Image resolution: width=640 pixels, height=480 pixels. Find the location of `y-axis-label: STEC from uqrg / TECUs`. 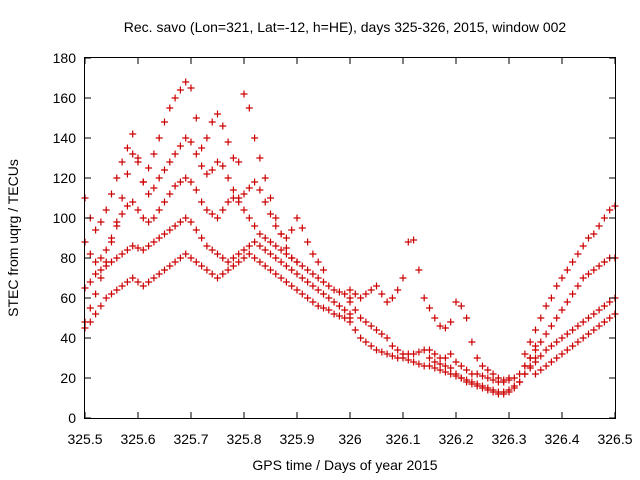

y-axis-label: STEC from uqrg / TECUs is located at coordinates (13, 238).